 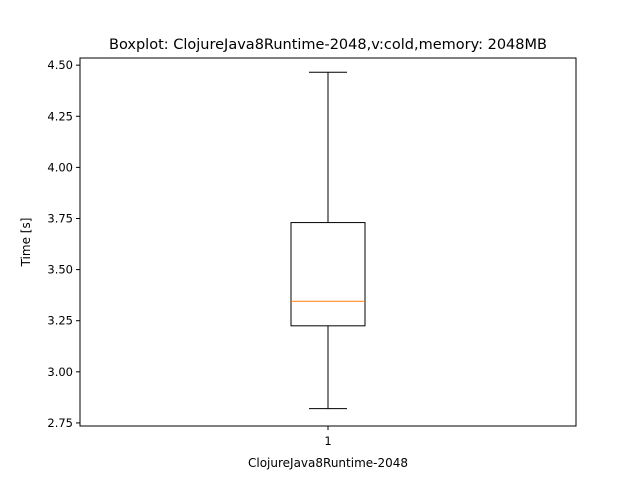 I want to click on y-axis: 2.75 3.00 3.25 3.50 3.75 4.00 4.25 4.50, so click(x=63, y=244).